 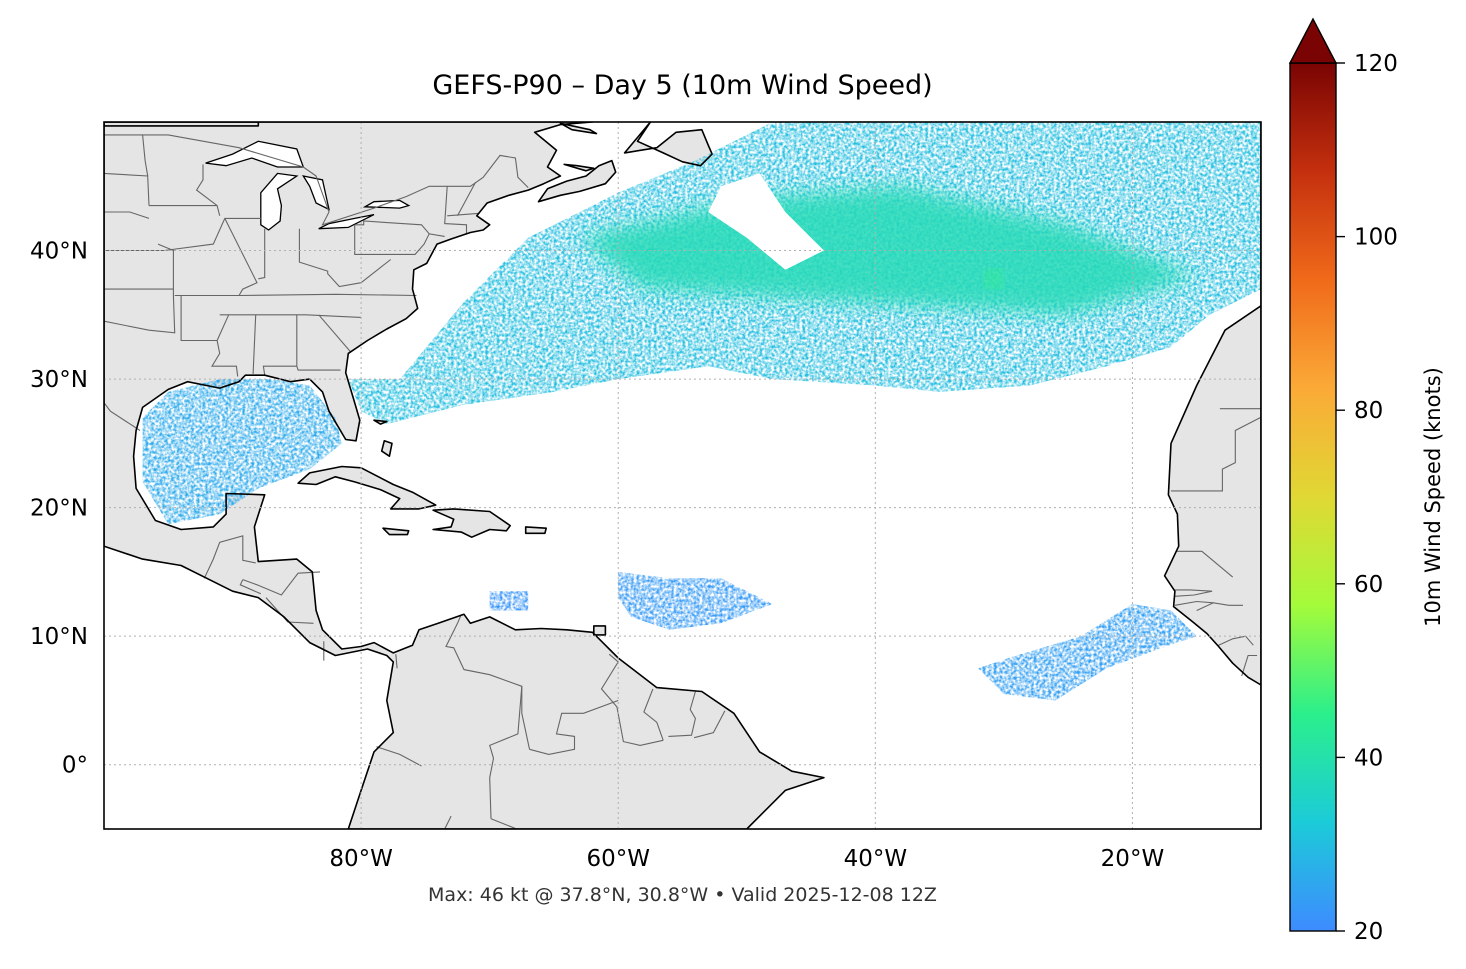 I want to click on chart-title: GEFS-P90 – Day 5 (10m Wind Speed), so click(x=682, y=85).